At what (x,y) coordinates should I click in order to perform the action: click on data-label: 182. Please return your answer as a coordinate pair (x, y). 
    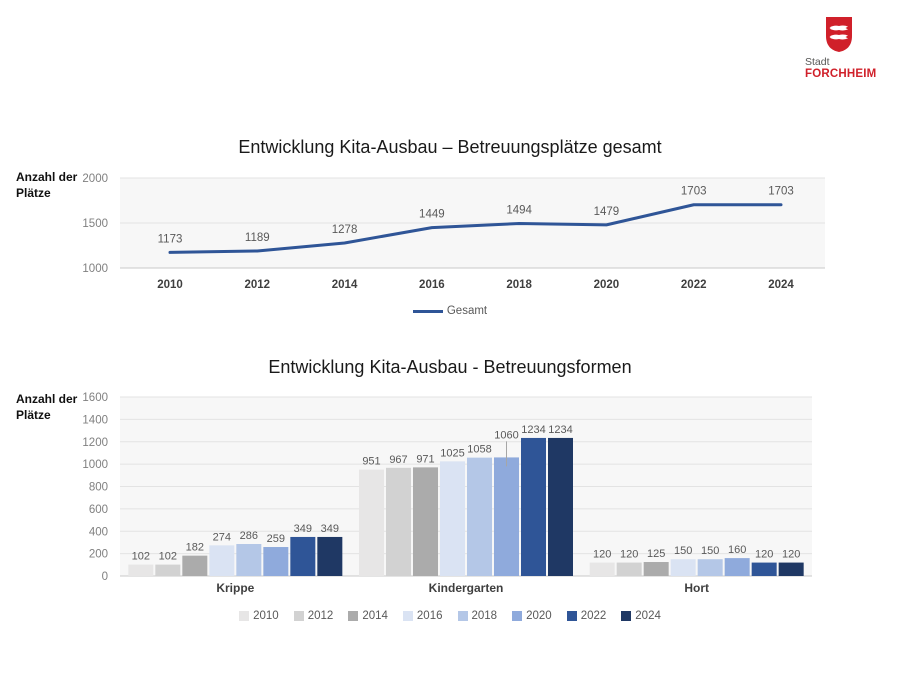
    Looking at the image, I should click on (195, 548).